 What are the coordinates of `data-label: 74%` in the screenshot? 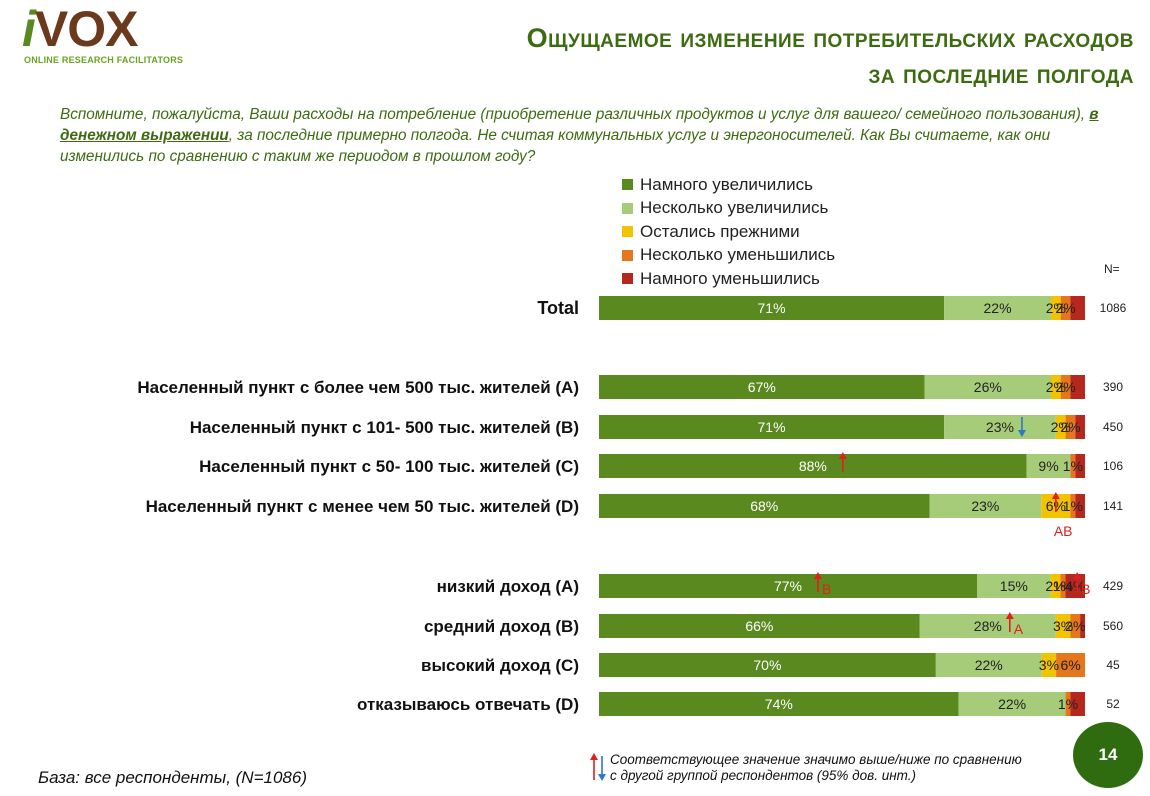 It's located at (779, 704).